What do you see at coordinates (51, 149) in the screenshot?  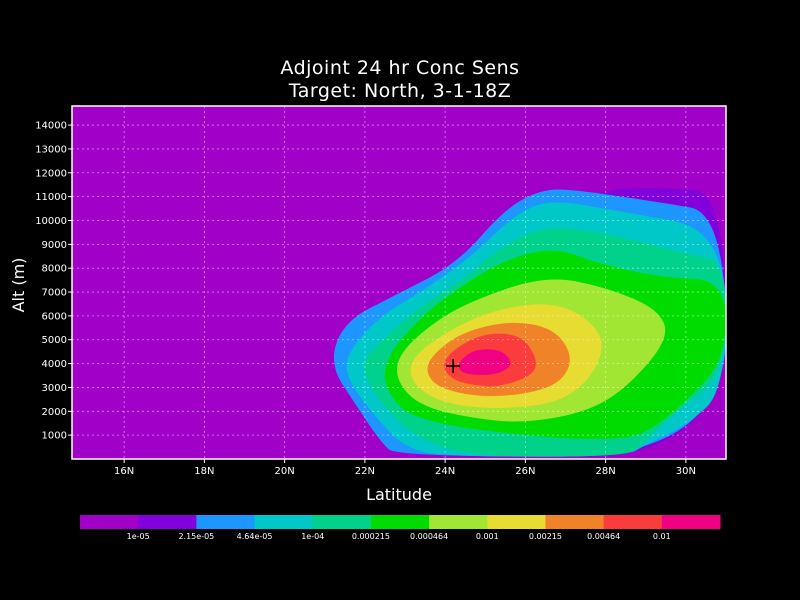 I see `y-tick-label-12: 13000` at bounding box center [51, 149].